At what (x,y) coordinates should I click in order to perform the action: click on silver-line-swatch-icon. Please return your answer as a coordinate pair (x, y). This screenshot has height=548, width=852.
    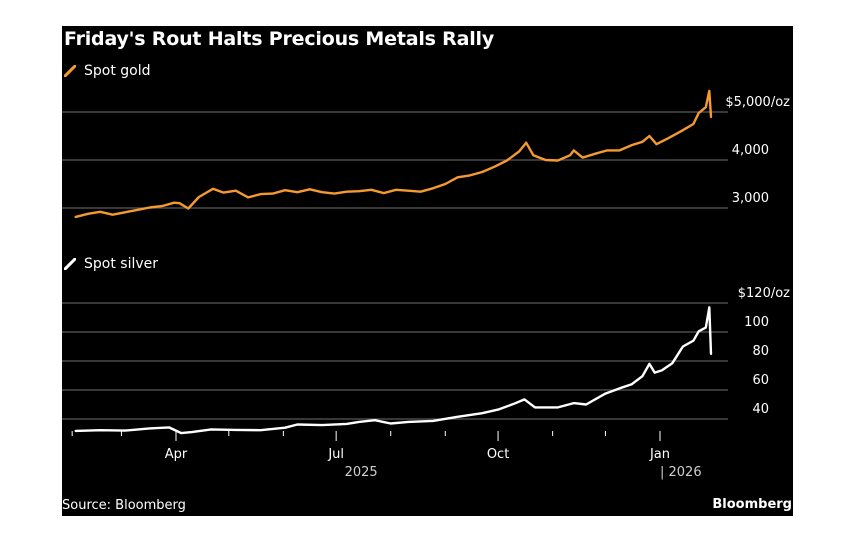
    Looking at the image, I should click on (70, 264).